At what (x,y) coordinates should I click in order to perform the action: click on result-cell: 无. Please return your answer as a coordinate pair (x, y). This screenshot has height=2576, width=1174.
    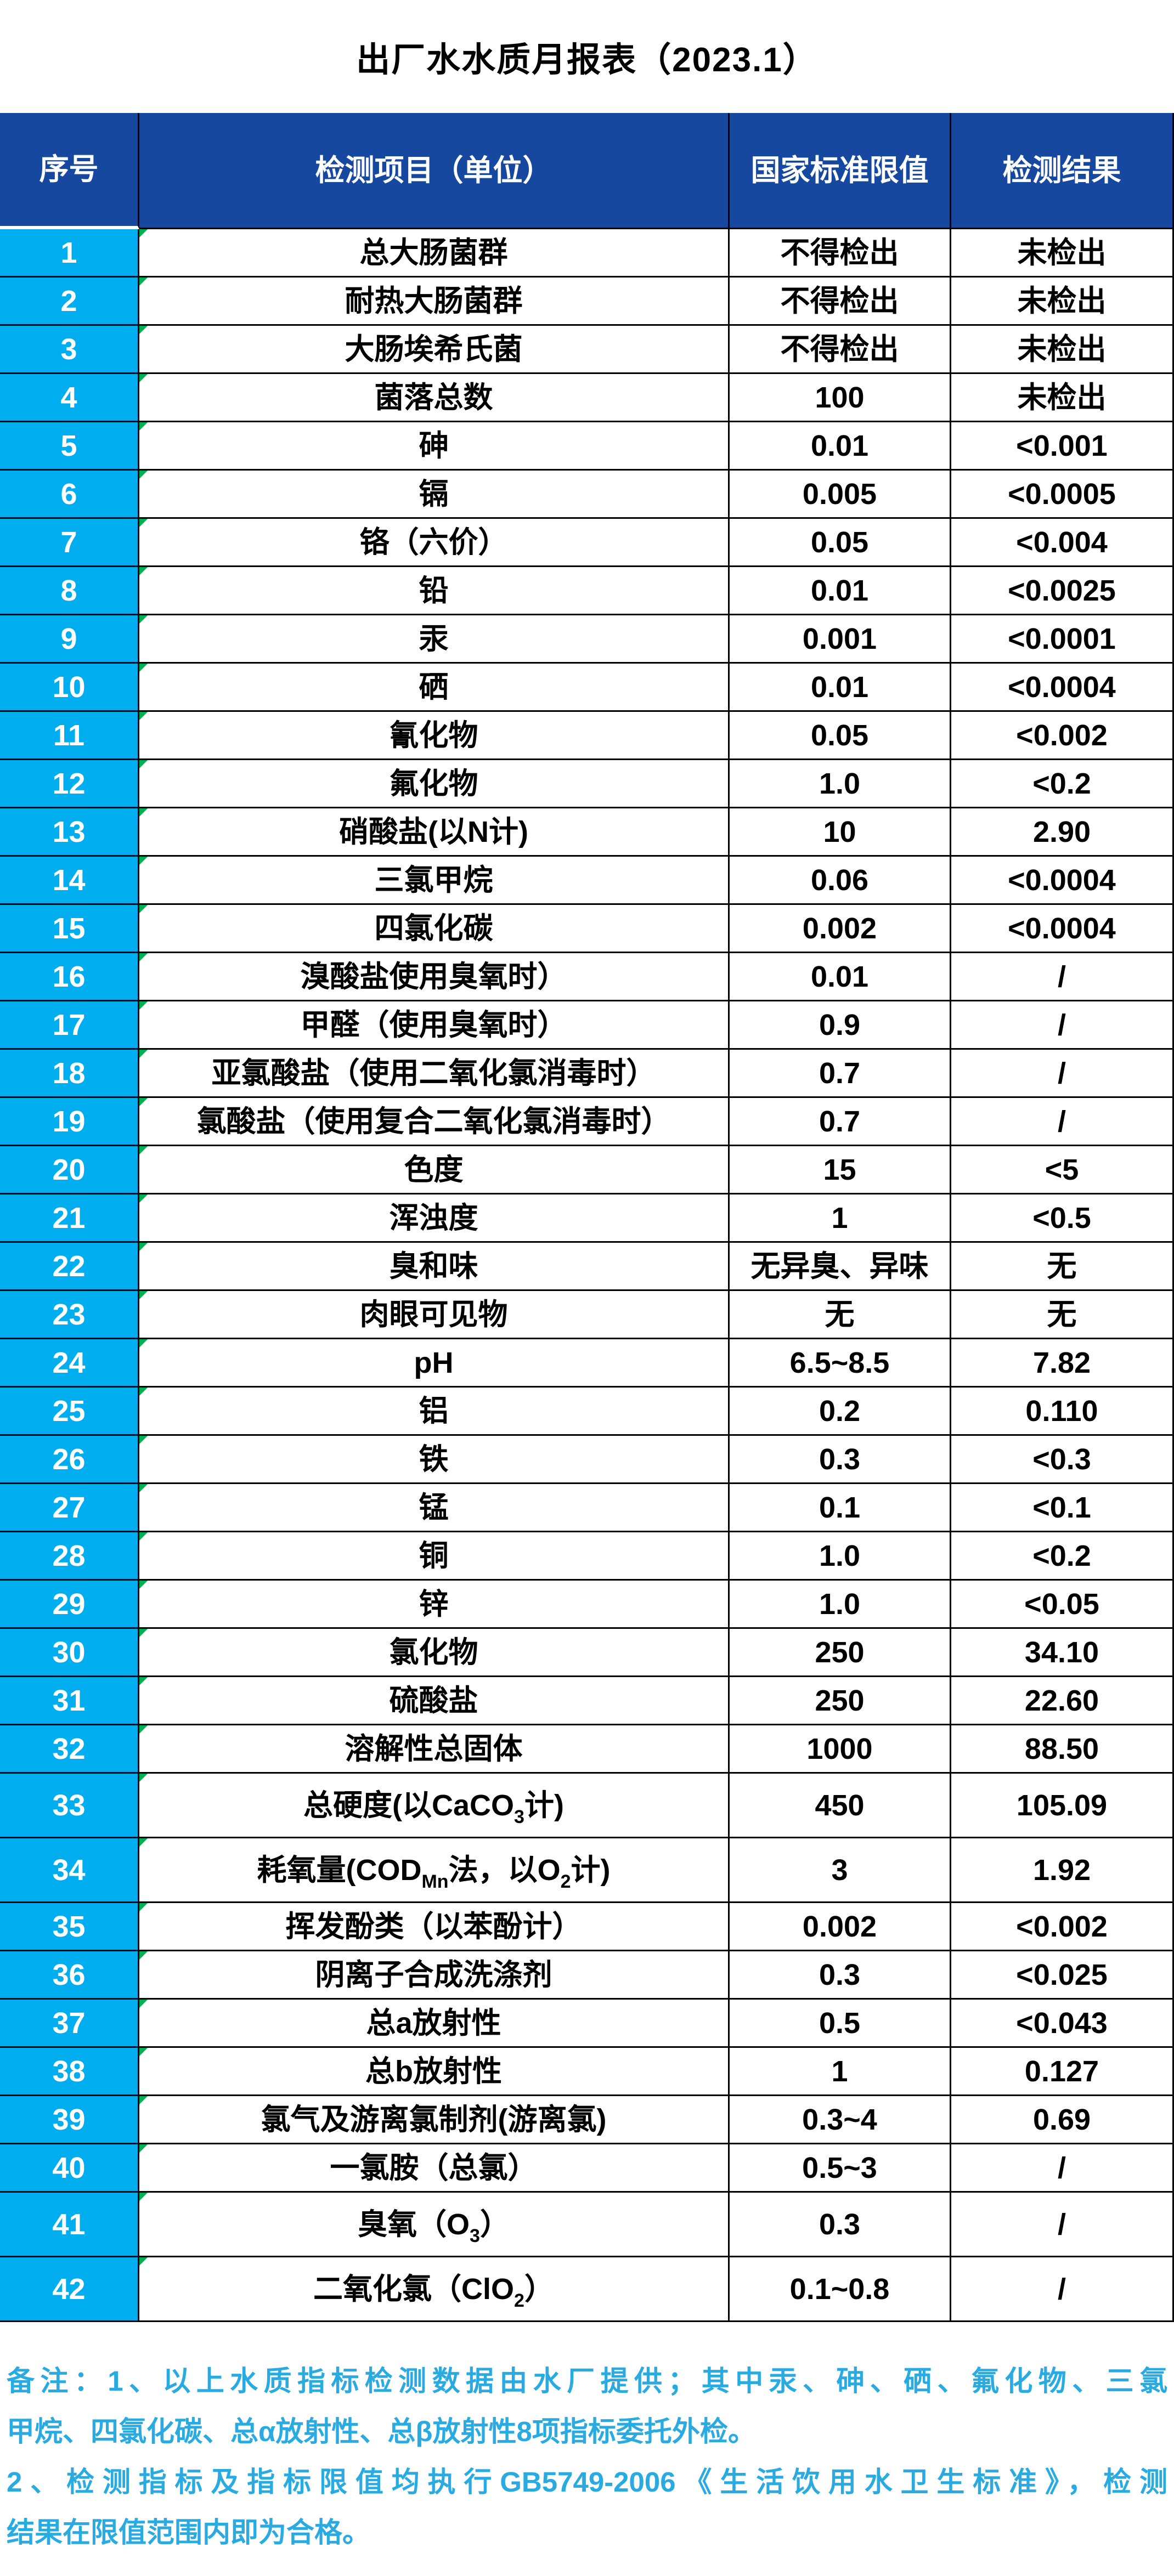
    Looking at the image, I should click on (1062, 1314).